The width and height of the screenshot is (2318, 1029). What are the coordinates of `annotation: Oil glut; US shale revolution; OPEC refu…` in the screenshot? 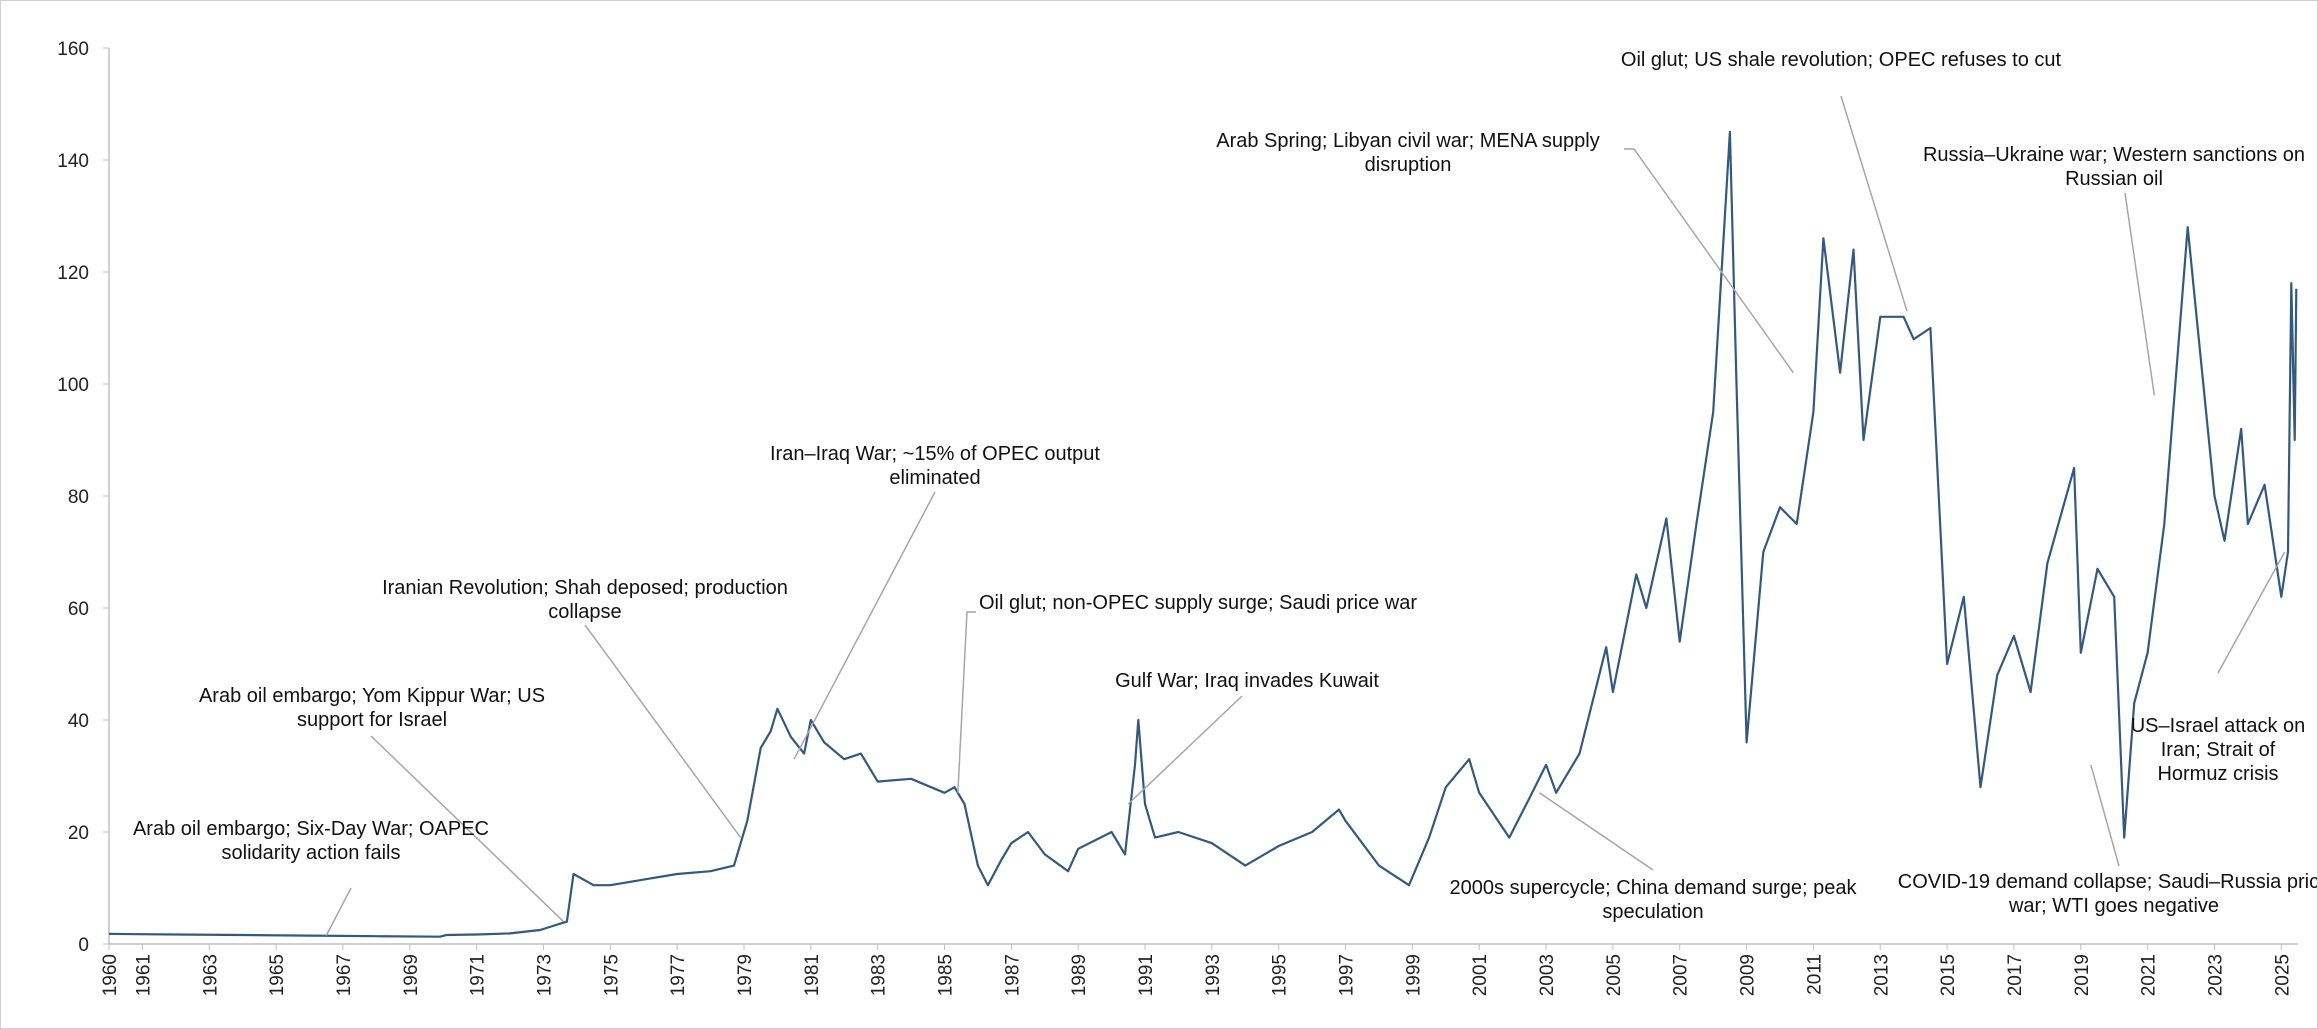 It's located at (1841, 60).